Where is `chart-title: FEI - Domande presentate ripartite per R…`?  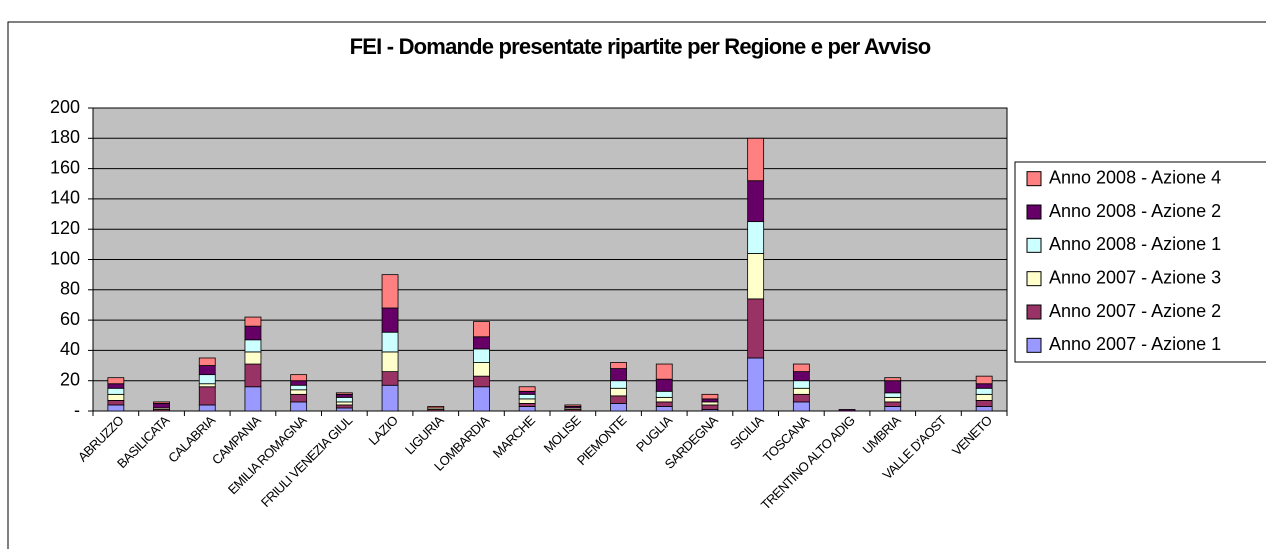 chart-title: FEI - Domande presentate ripartite per R… is located at coordinates (640, 46).